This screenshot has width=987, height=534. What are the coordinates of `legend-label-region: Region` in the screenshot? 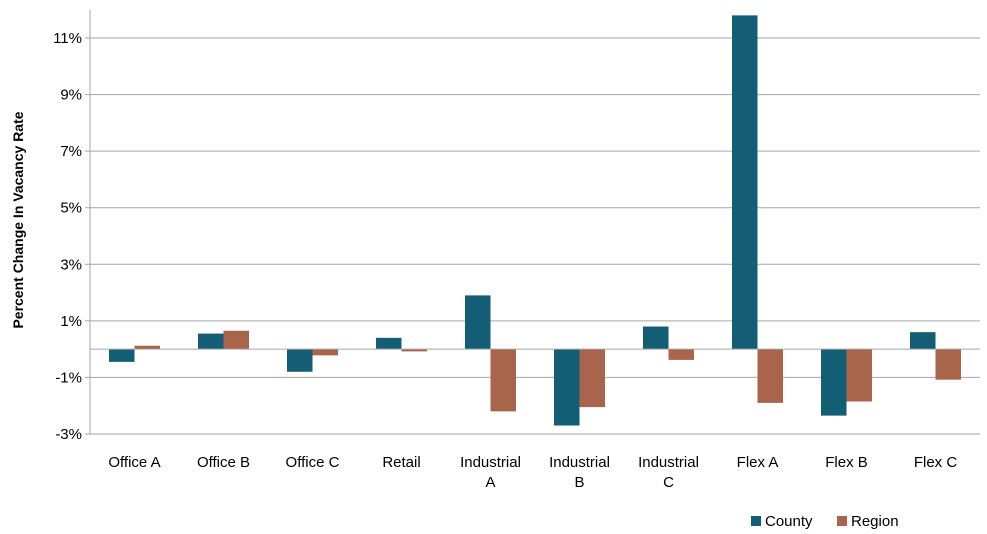 It's located at (875, 521).